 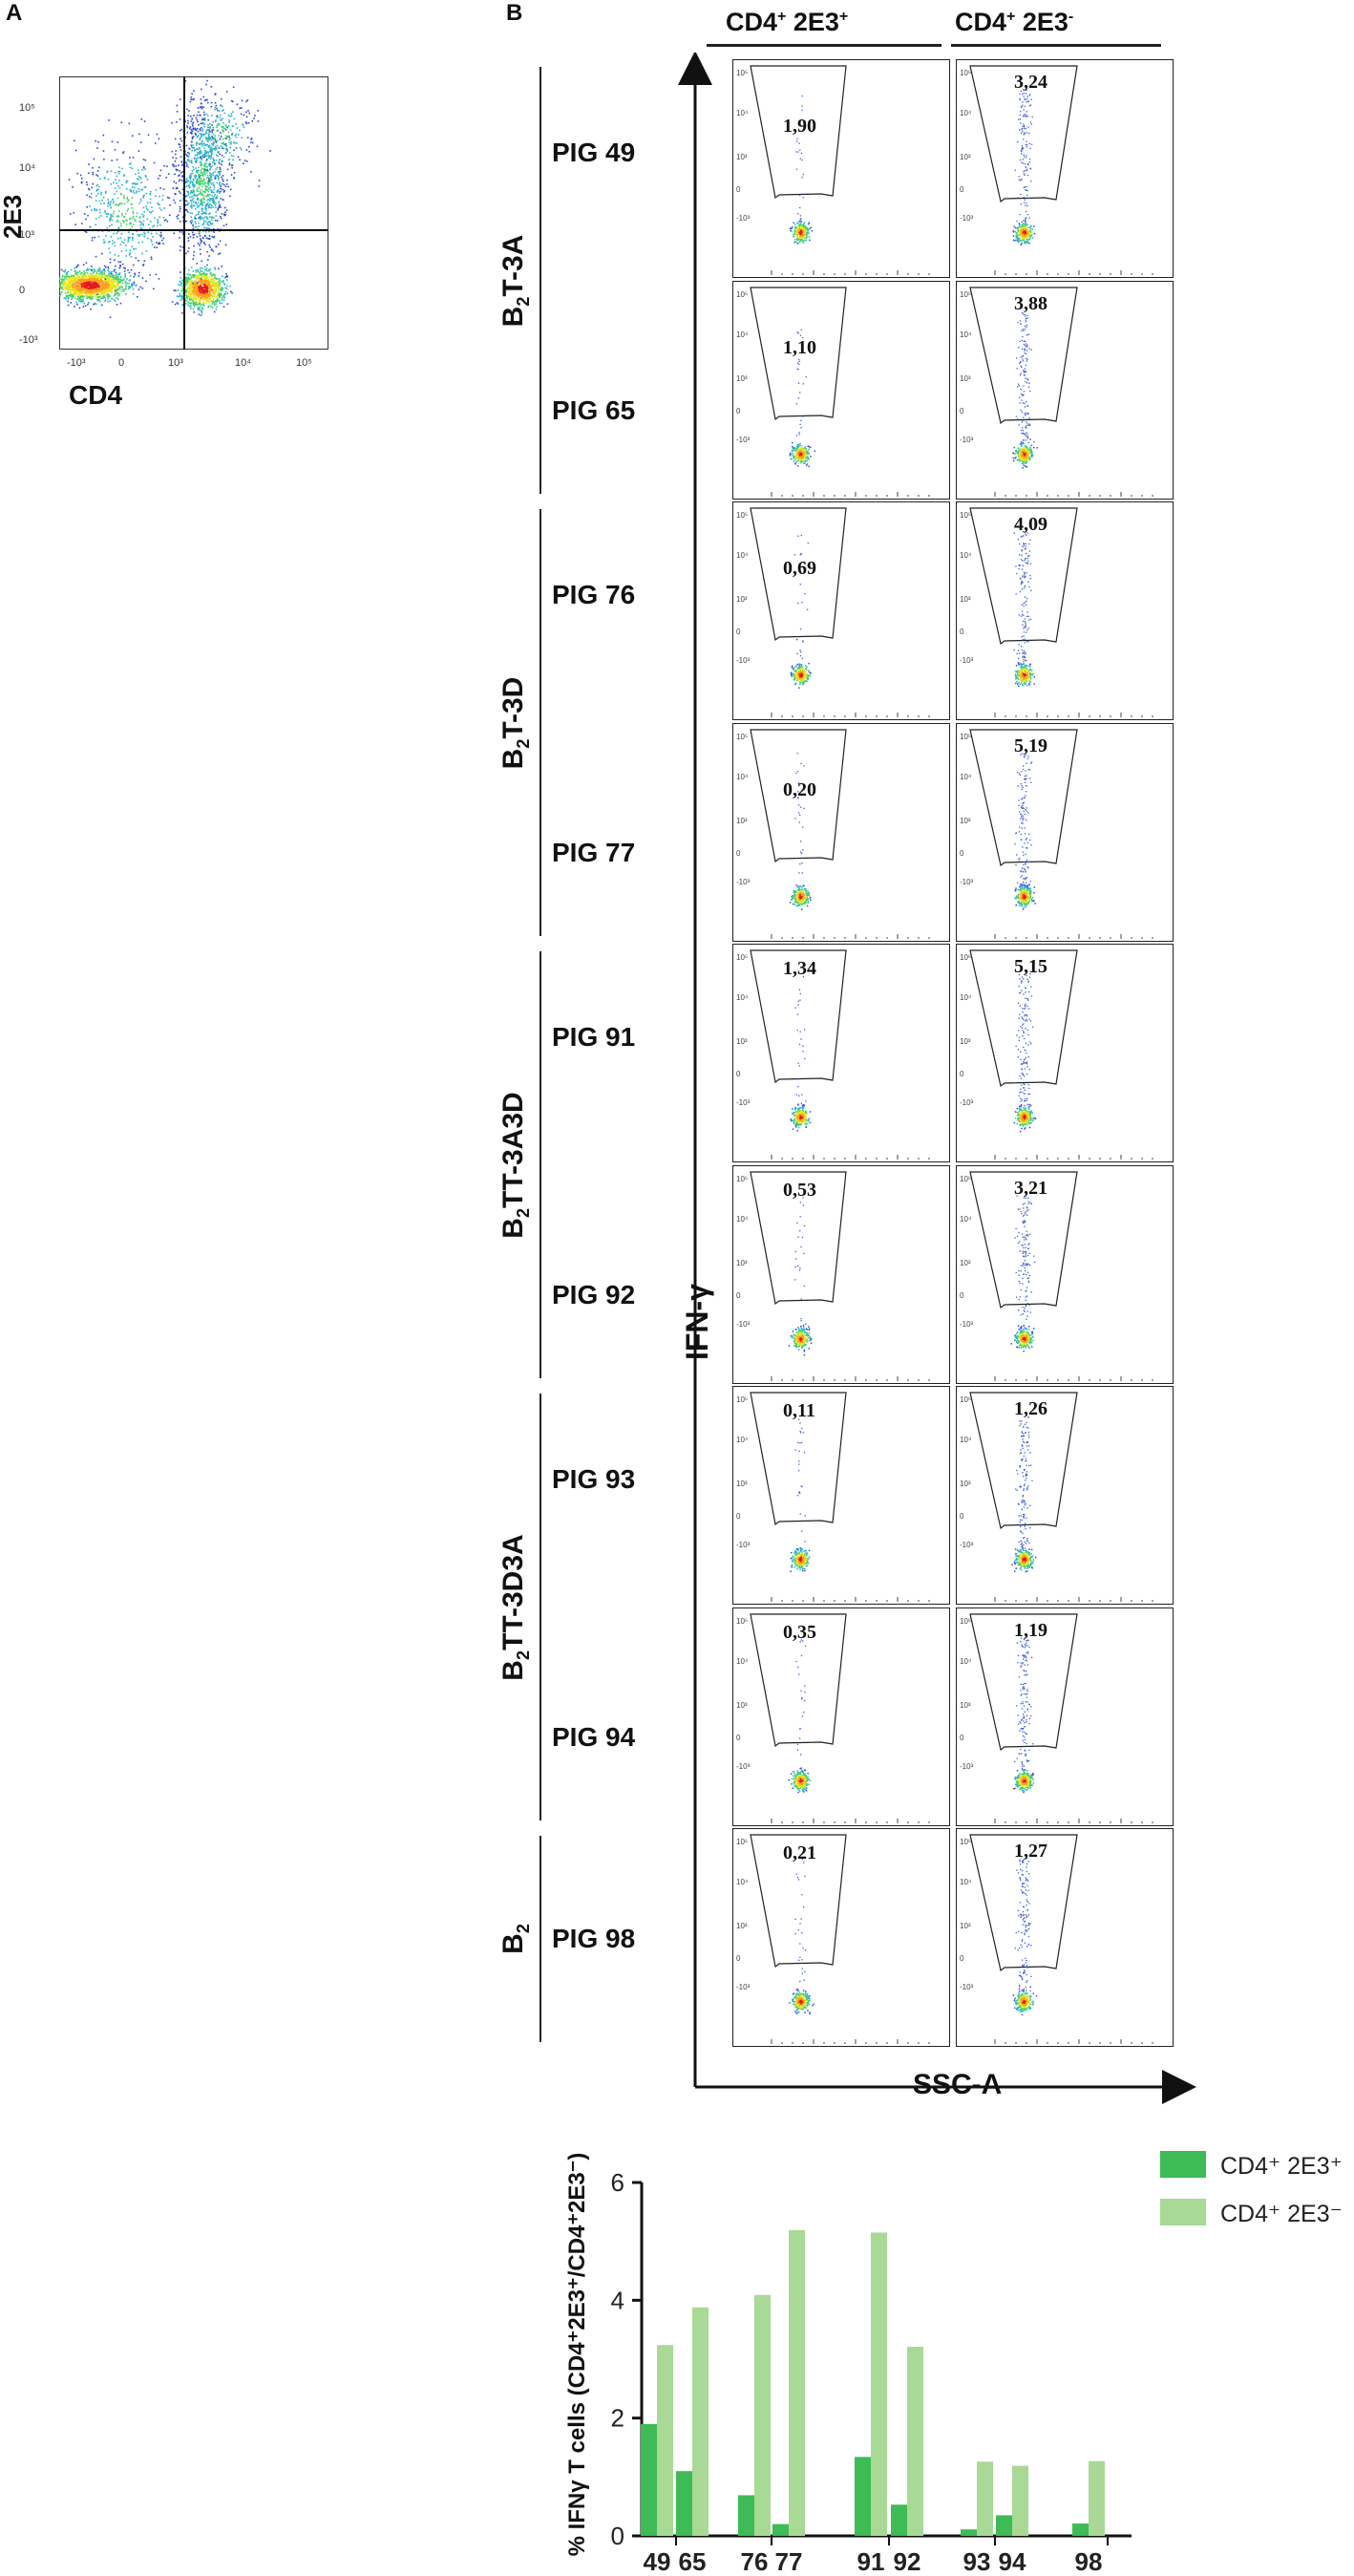 What do you see at coordinates (594, 1037) in the screenshot?
I see `pig-label: PIG 91` at bounding box center [594, 1037].